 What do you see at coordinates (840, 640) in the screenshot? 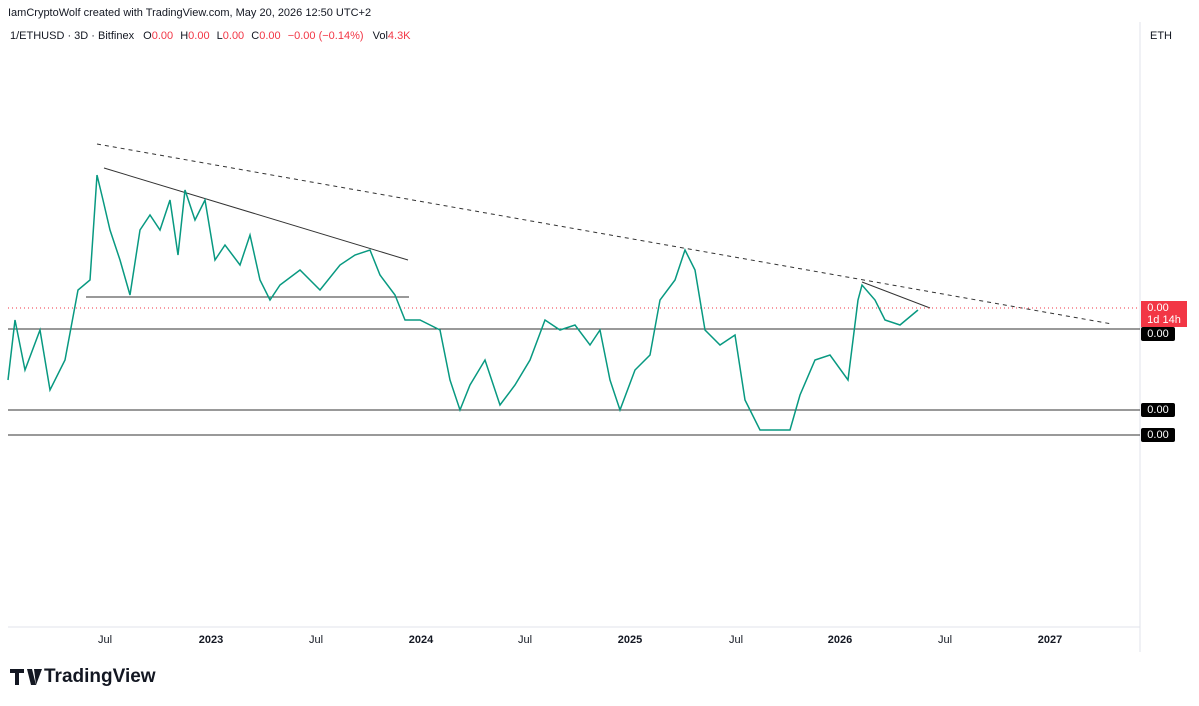
I see `time-label: 2026` at bounding box center [840, 640].